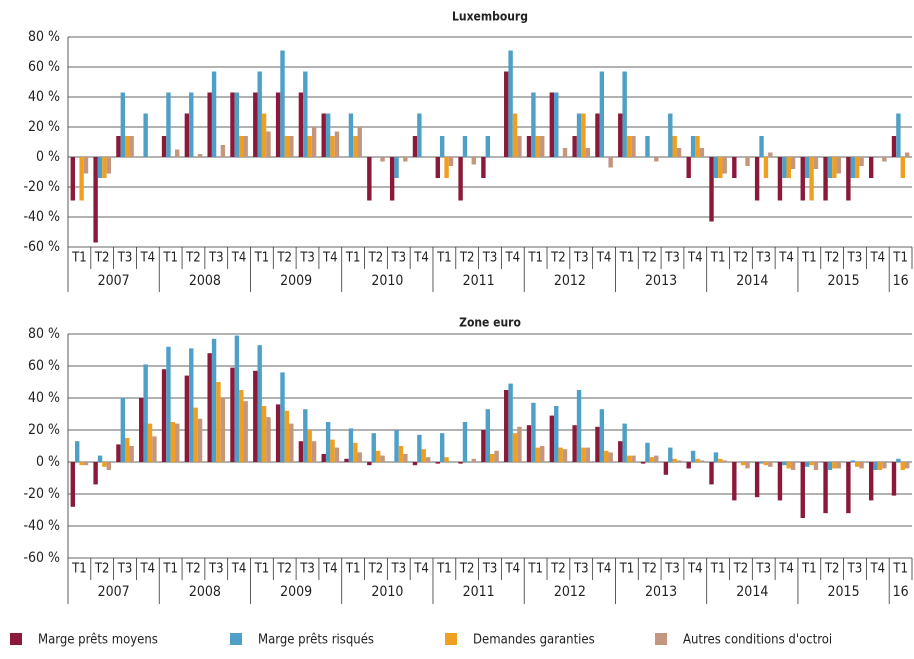 This screenshot has width=914, height=659. I want to click on year-label: 2015, so click(844, 281).